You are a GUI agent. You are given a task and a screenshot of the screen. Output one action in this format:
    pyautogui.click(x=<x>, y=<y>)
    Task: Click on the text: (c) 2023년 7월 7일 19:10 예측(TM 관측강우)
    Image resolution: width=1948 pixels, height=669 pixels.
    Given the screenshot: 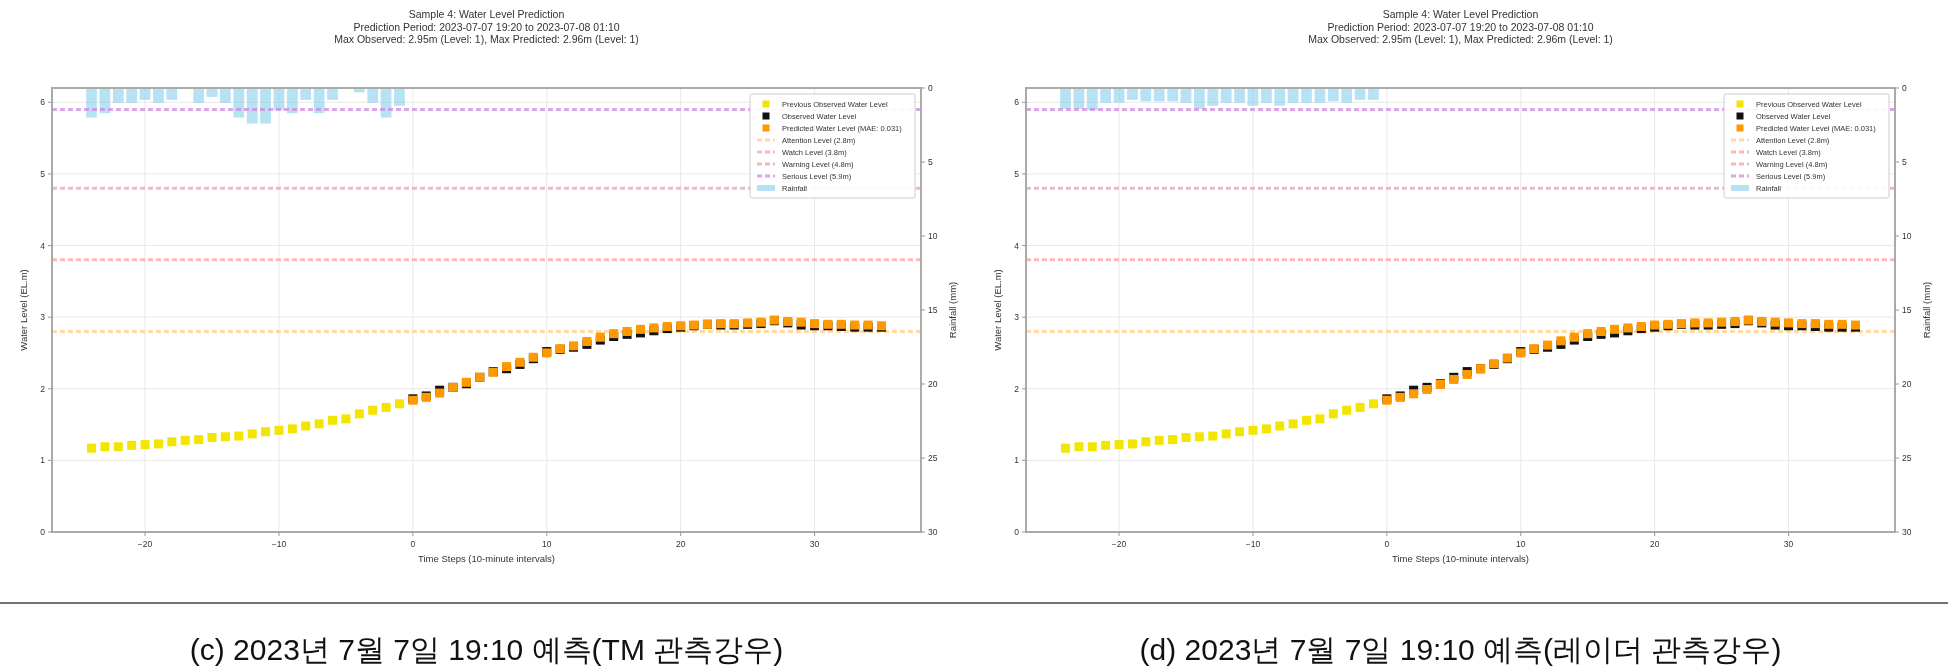 What is the action you would take?
    pyautogui.click(x=486, y=649)
    